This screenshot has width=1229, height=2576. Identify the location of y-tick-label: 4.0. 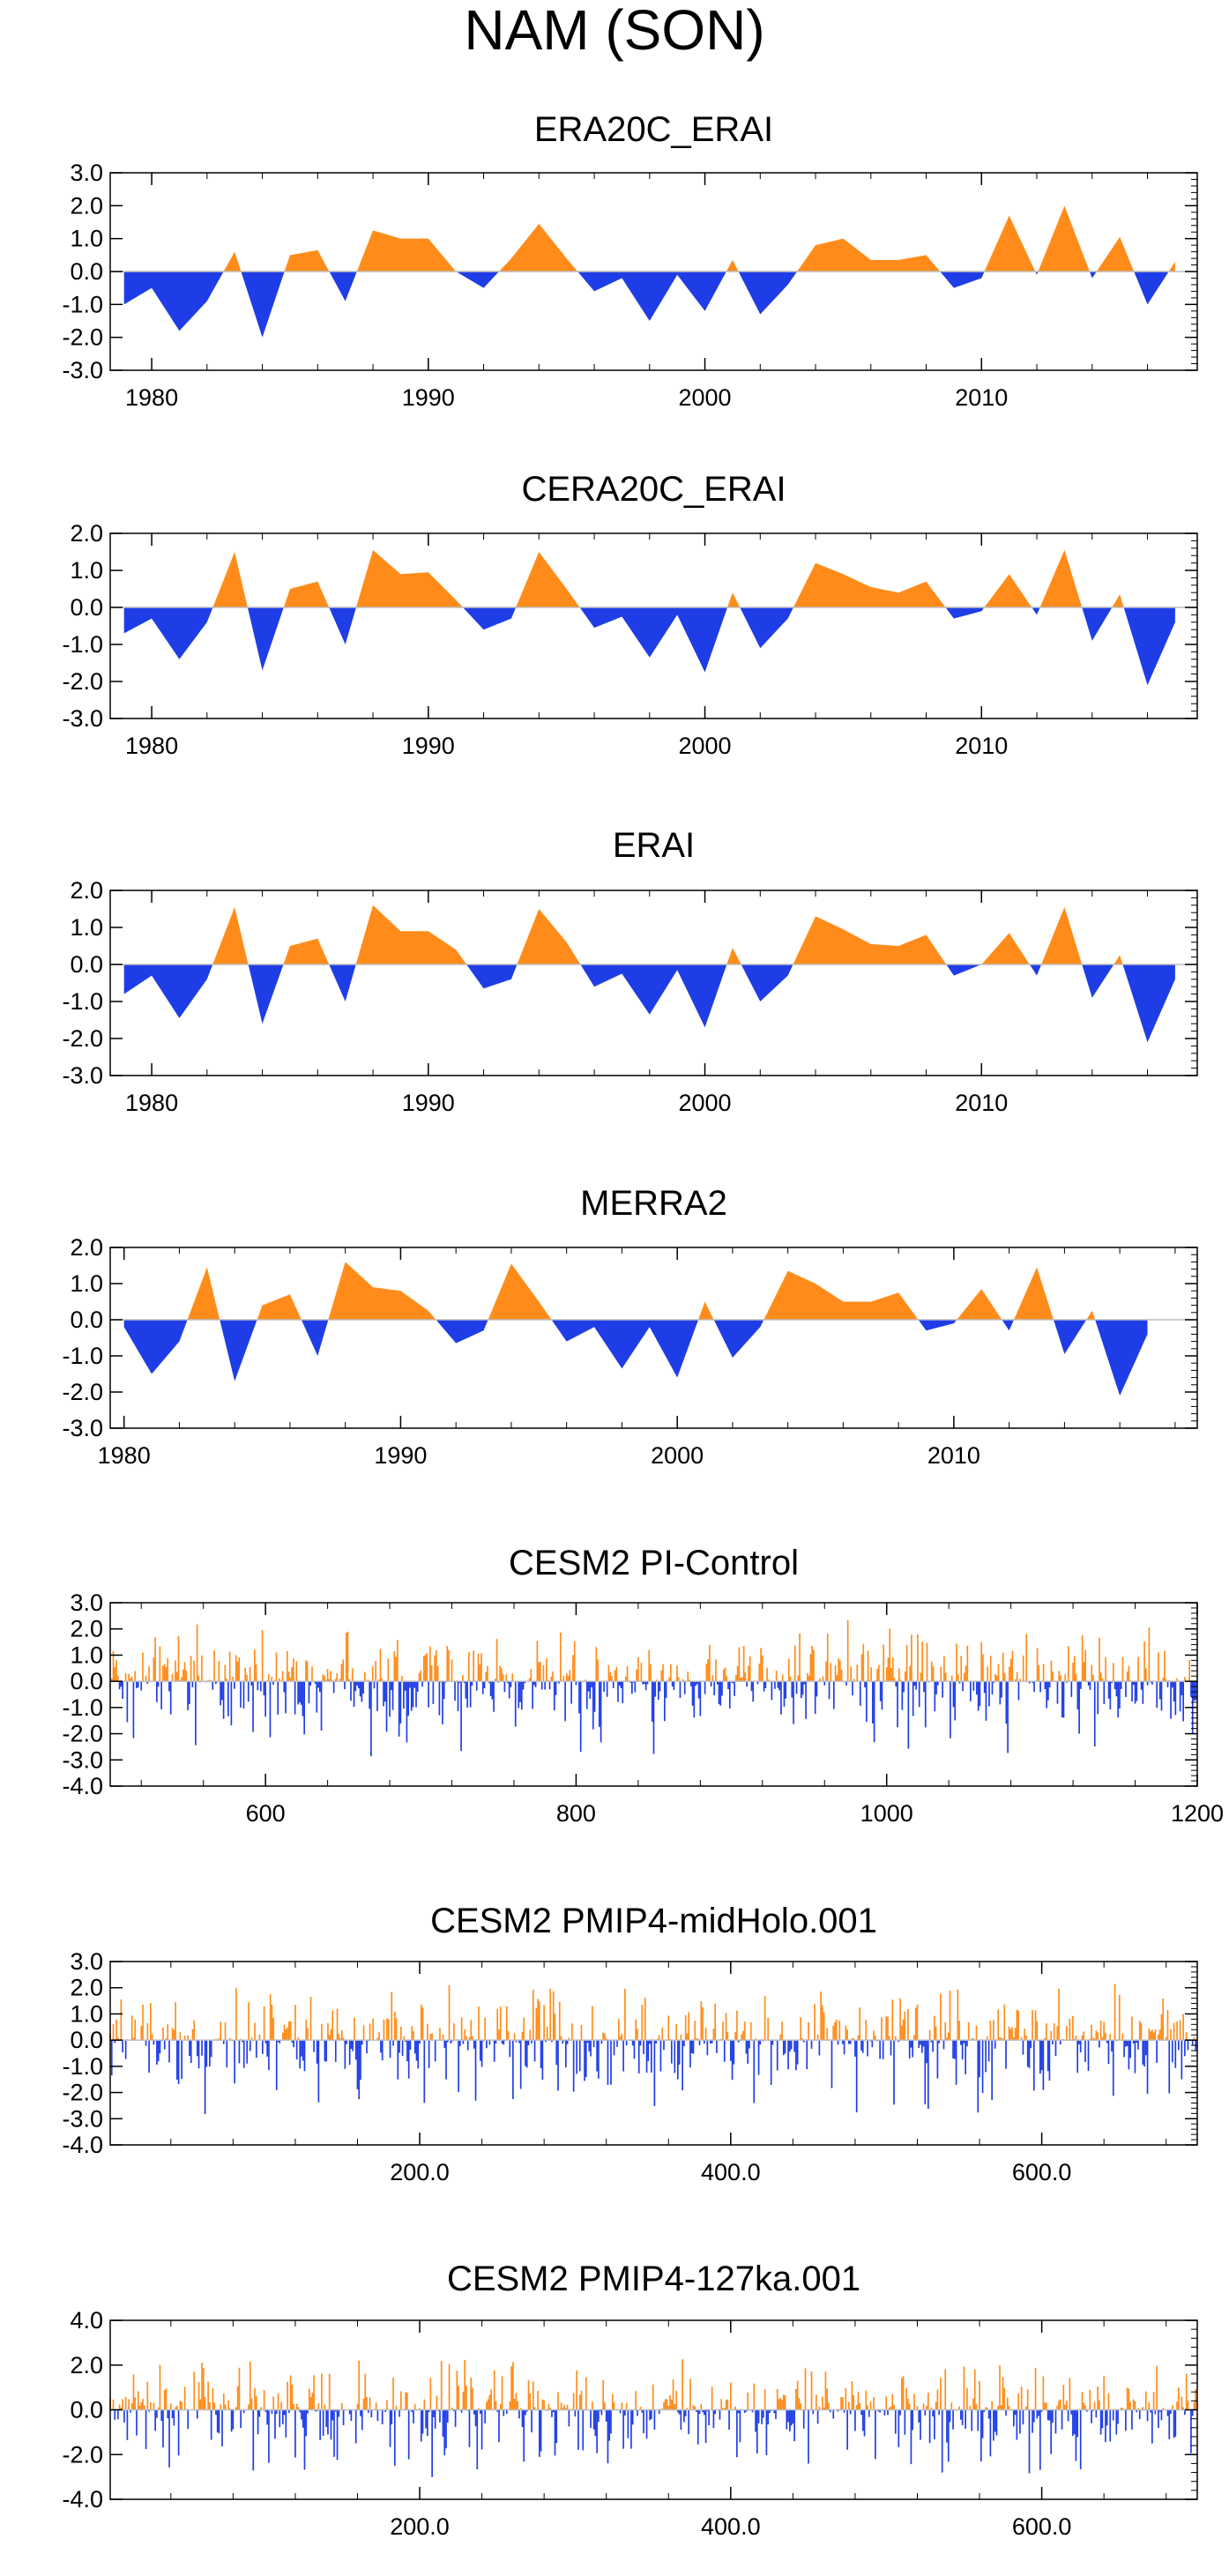
(86, 2320).